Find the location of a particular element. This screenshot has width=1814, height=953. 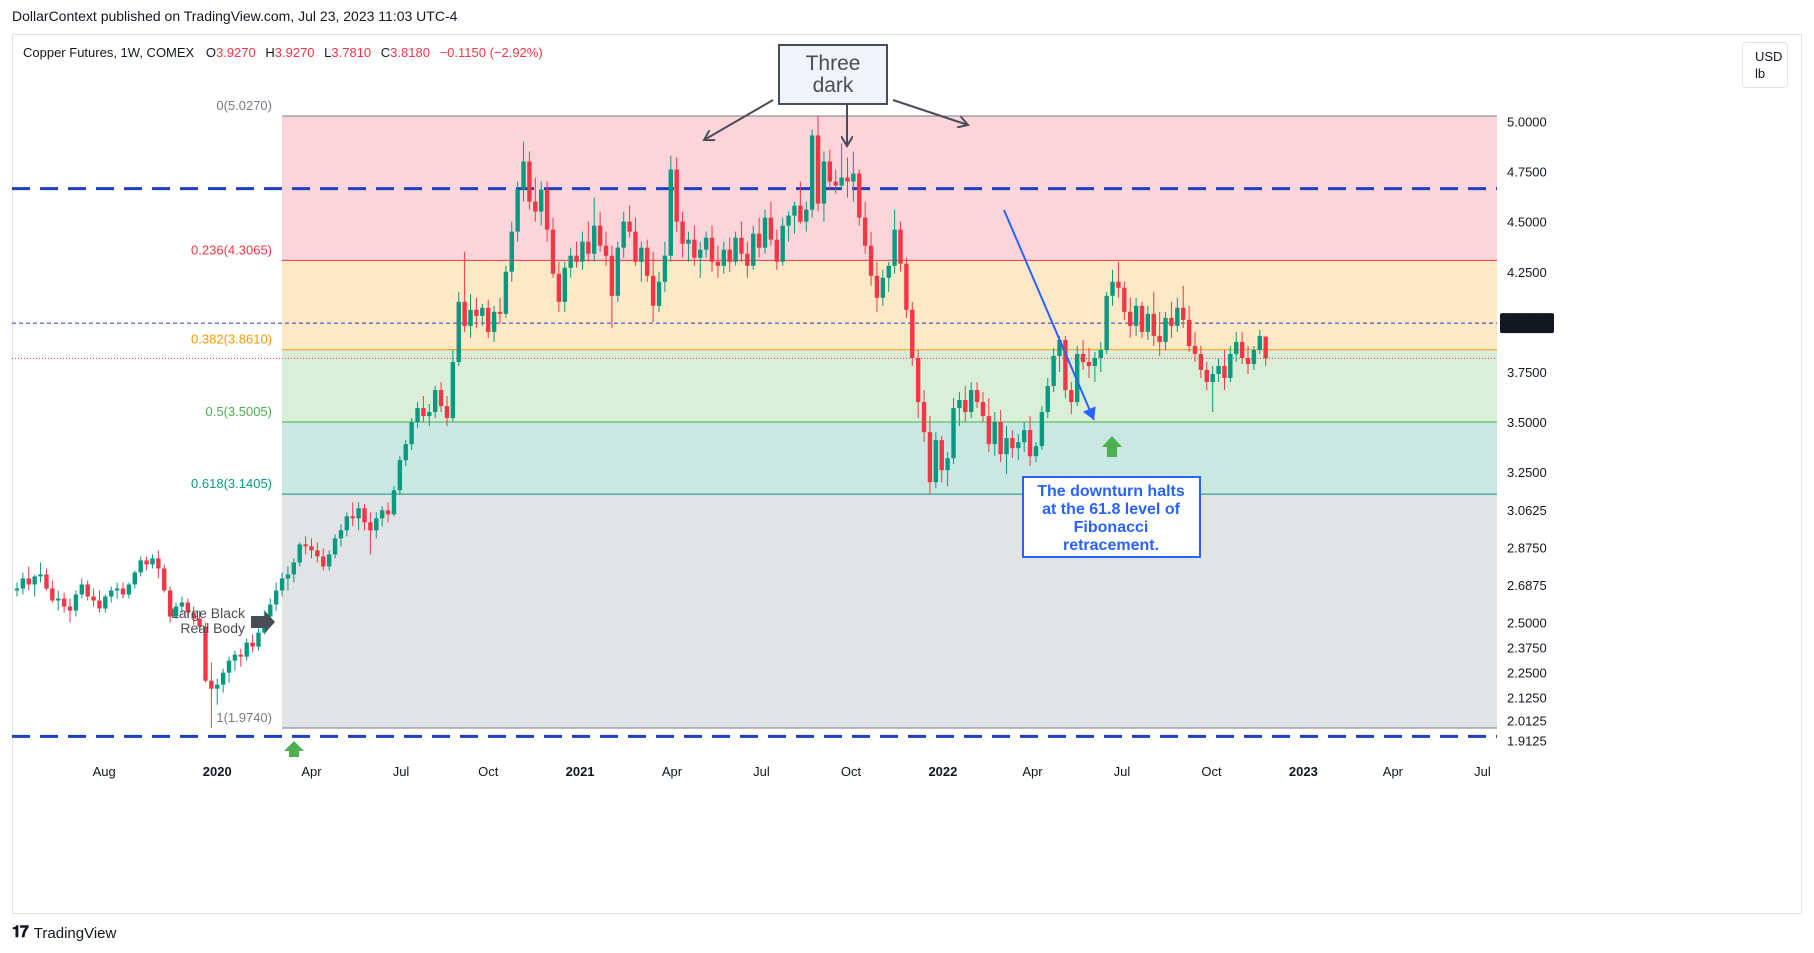

current-price-tag is located at coordinates (1527, 323).